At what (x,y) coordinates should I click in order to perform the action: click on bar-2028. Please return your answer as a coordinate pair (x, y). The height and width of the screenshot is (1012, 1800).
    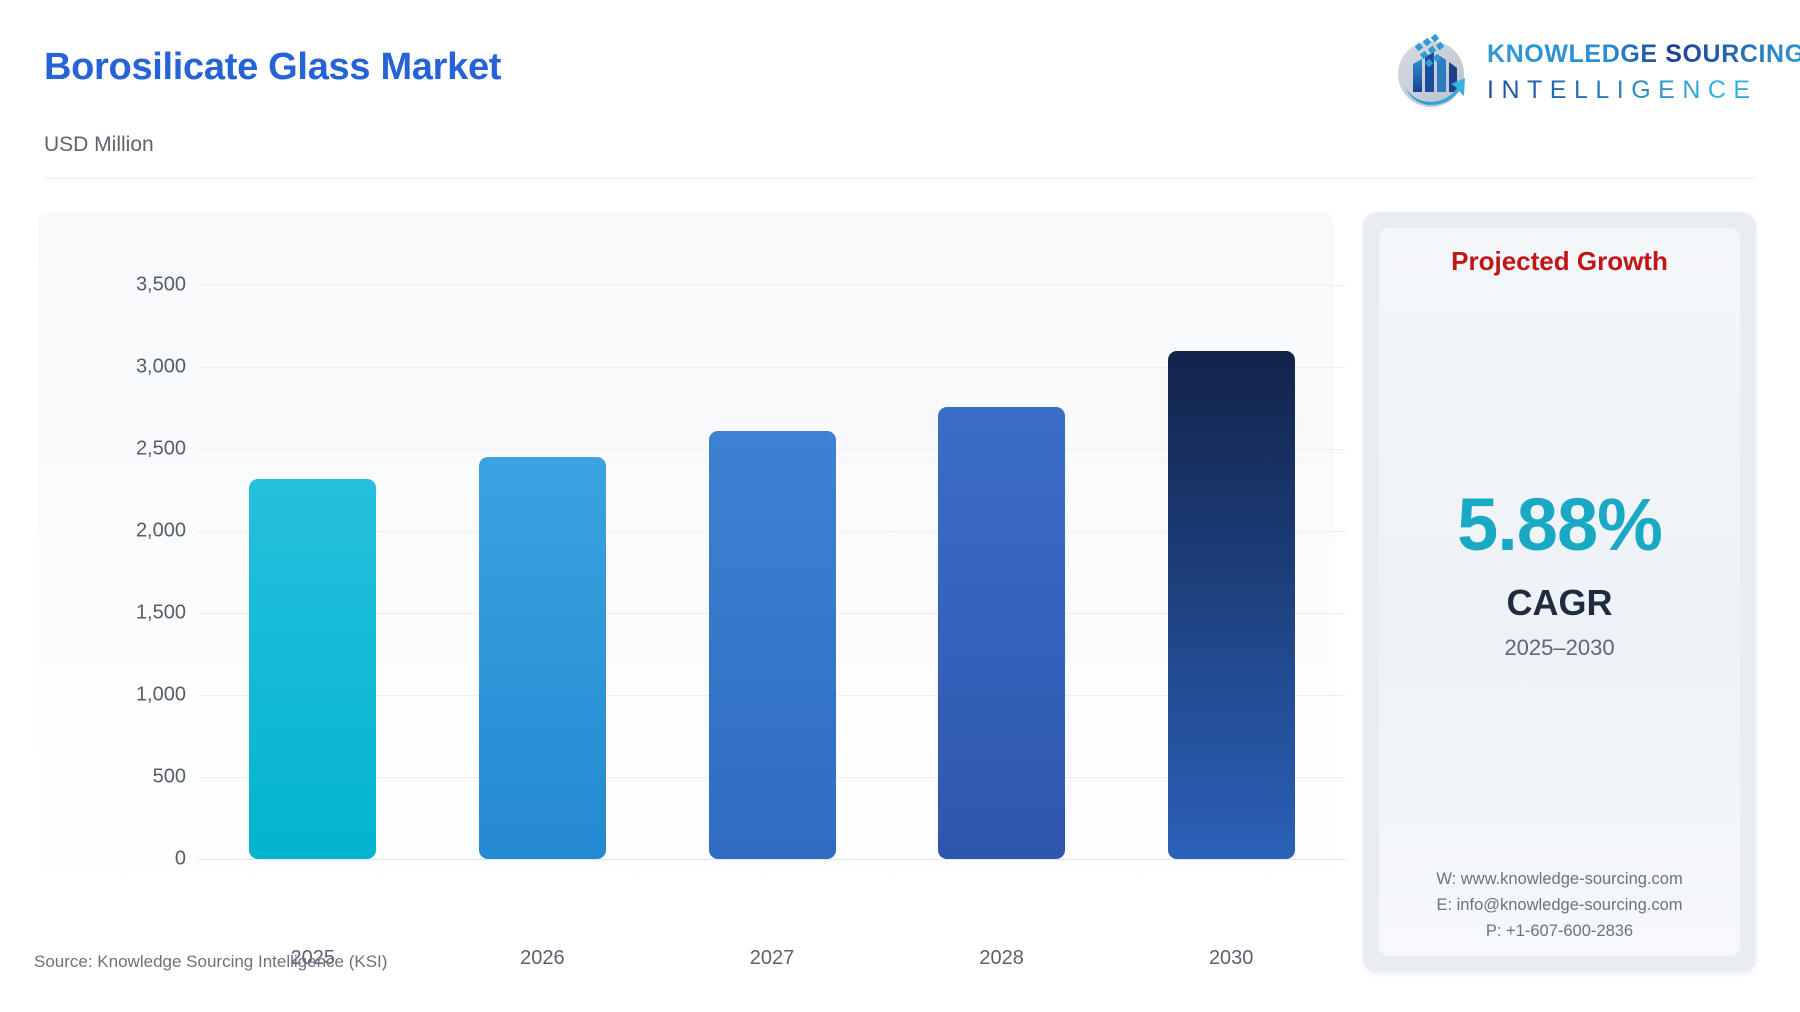
    Looking at the image, I should click on (1002, 633).